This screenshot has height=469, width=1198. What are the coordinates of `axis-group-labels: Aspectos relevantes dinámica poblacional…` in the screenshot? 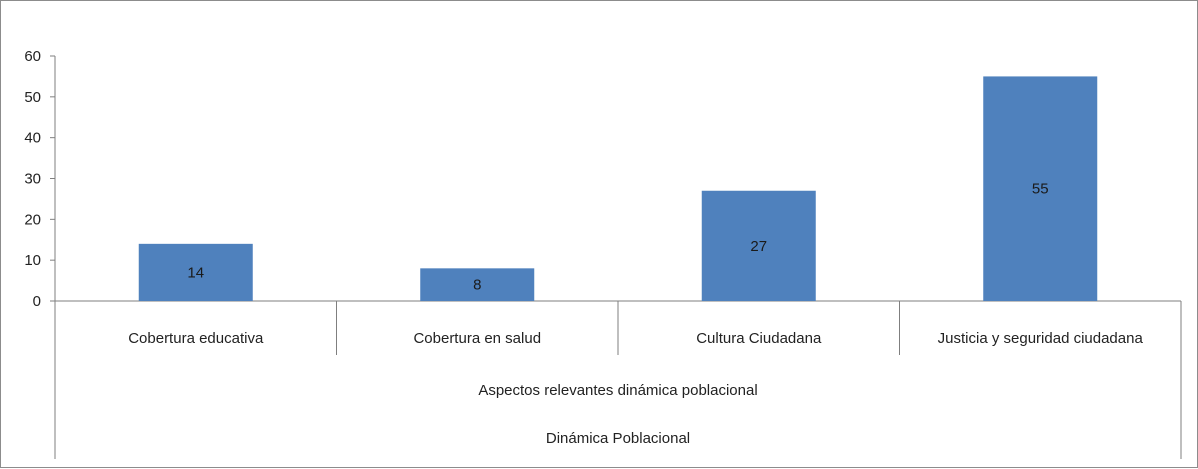 It's located at (617, 414).